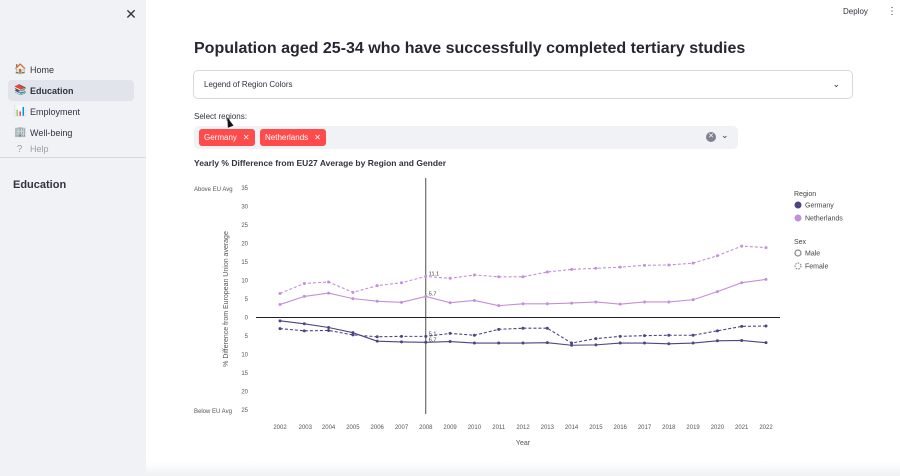 This screenshot has height=476, width=900. What do you see at coordinates (19, 149) in the screenshot?
I see `question-icon: ?` at bounding box center [19, 149].